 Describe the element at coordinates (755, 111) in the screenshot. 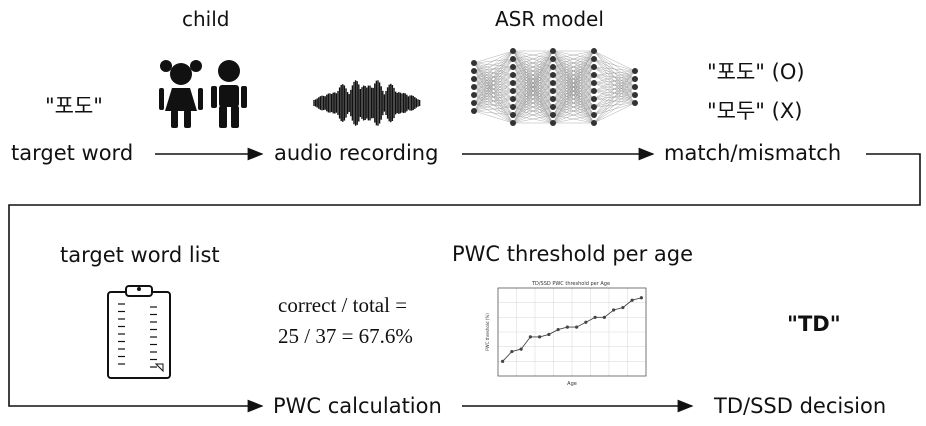

I see `match-wrong-example: "모두" (X)` at that location.